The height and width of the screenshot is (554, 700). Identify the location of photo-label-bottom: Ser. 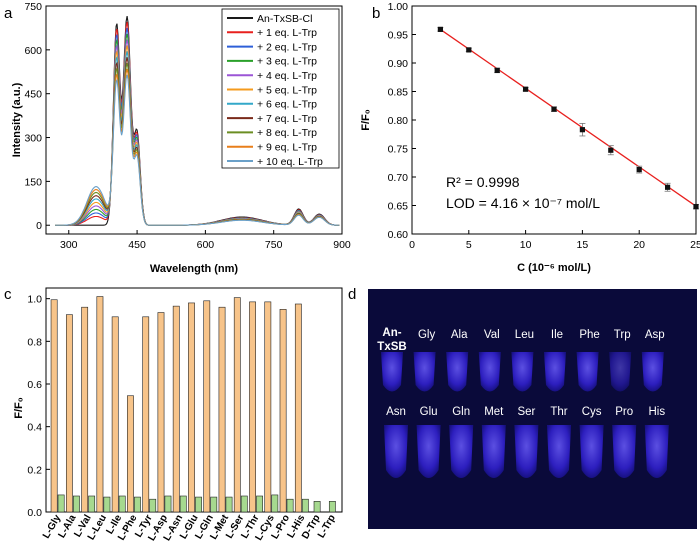
(526, 412).